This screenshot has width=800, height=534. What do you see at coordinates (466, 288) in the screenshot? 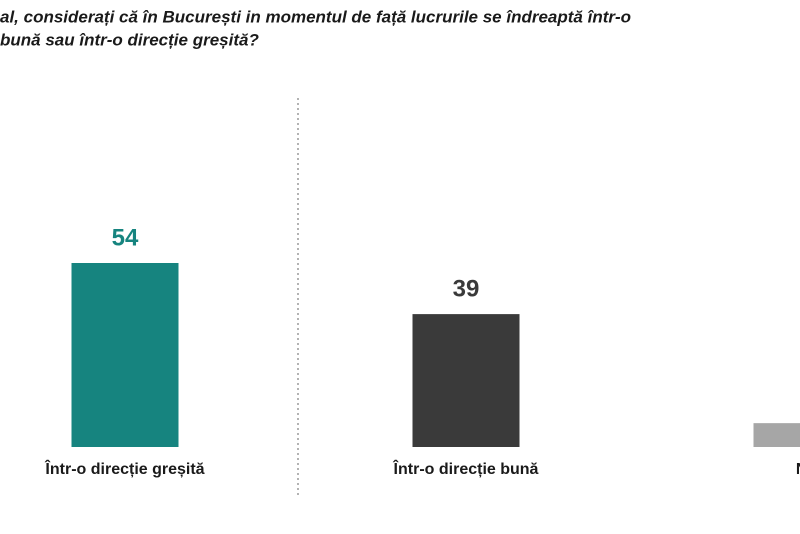
I see `value-label: 39` at bounding box center [466, 288].